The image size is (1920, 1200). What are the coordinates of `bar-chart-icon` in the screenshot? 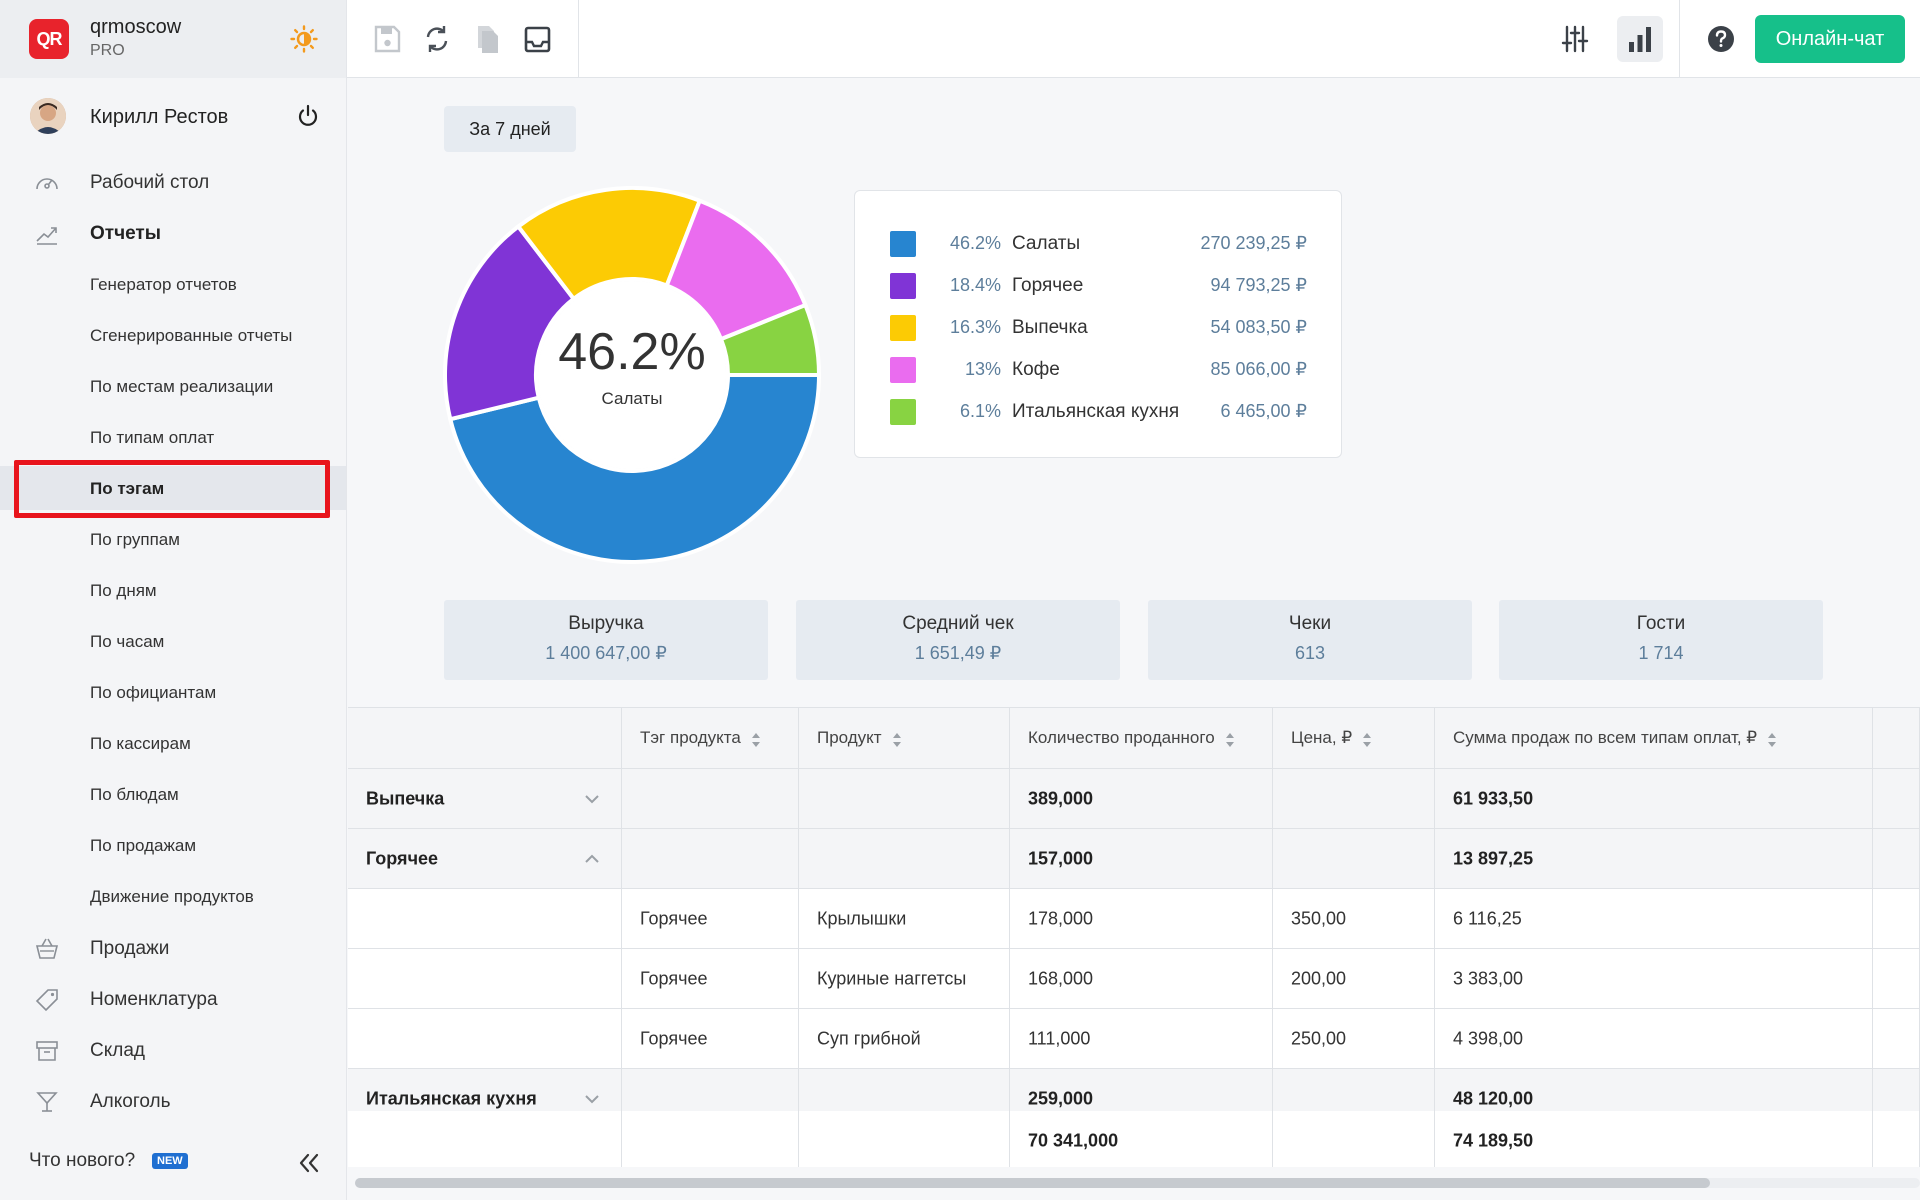 It's located at (1640, 39).